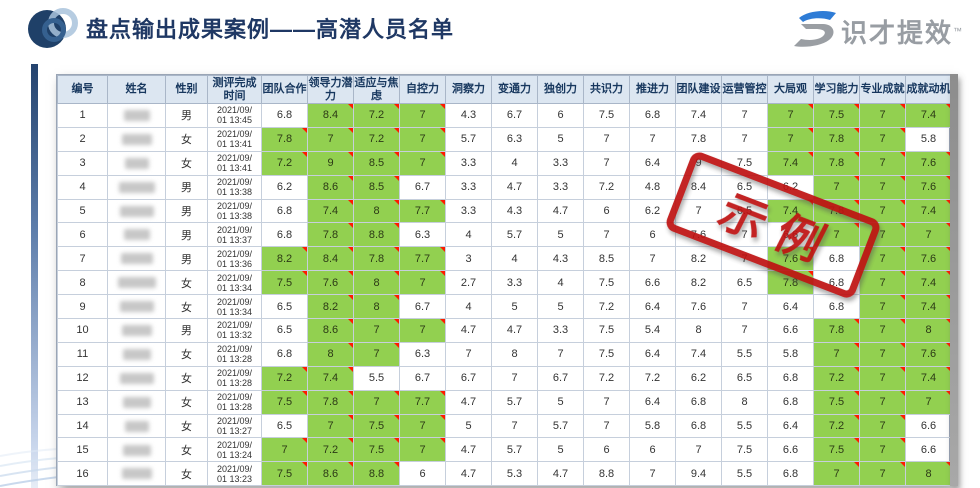  I want to click on col-header: 编号, so click(82, 89).